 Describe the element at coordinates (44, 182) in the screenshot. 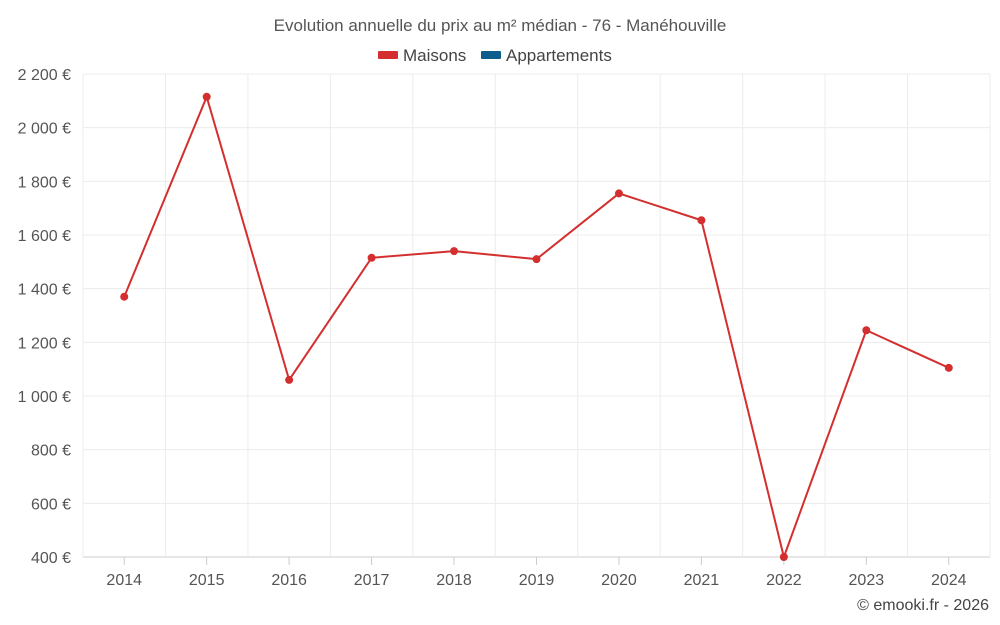

I see `y-tick-label: 1 800 €` at that location.